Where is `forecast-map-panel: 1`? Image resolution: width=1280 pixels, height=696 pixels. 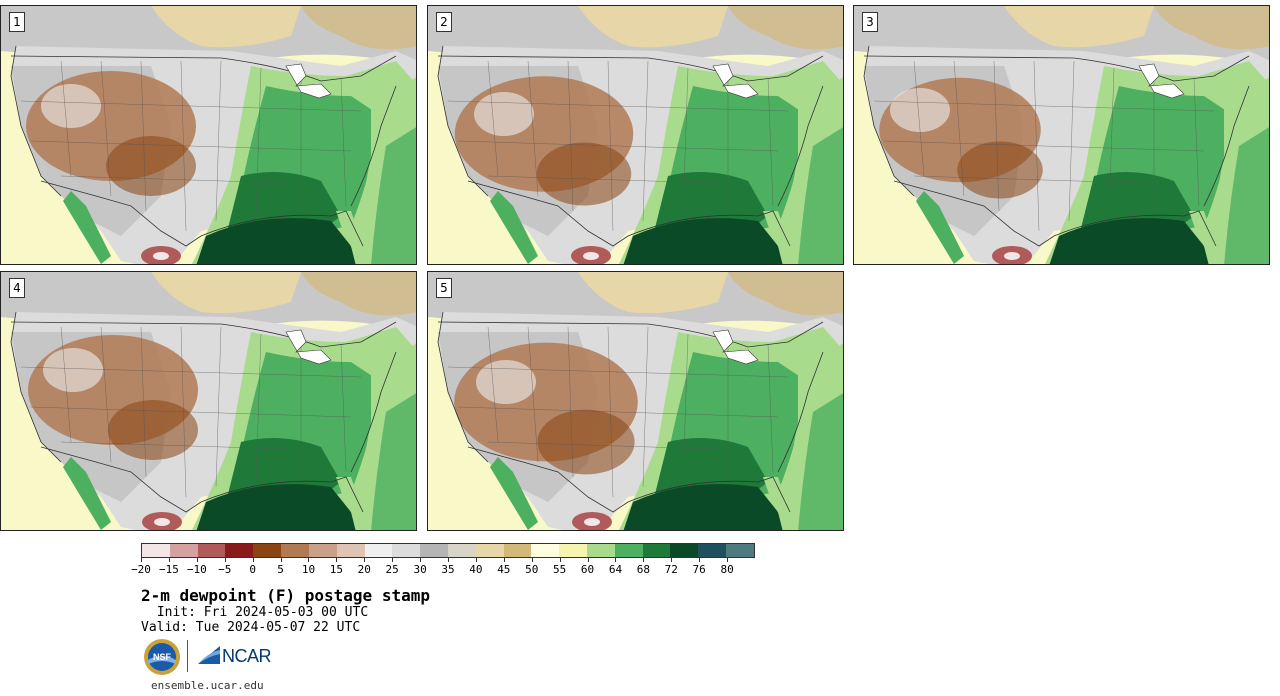 forecast-map-panel: 1 is located at coordinates (208, 135).